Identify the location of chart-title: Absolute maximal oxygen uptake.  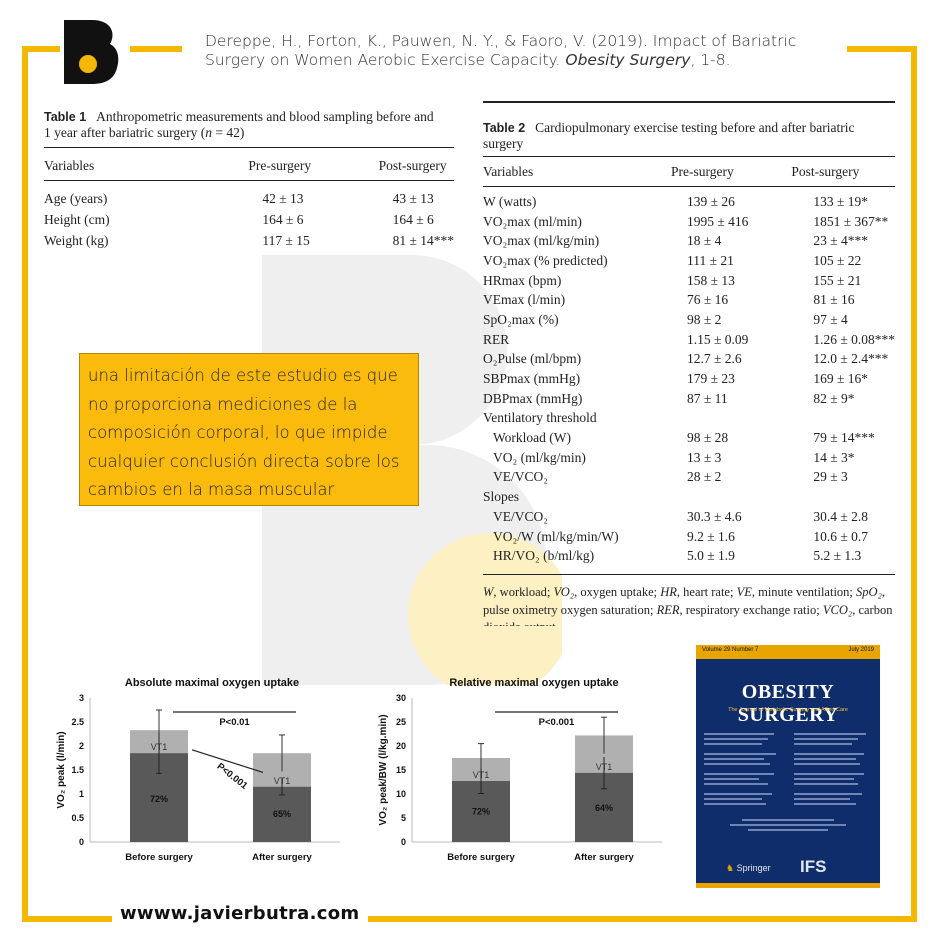
(212, 683).